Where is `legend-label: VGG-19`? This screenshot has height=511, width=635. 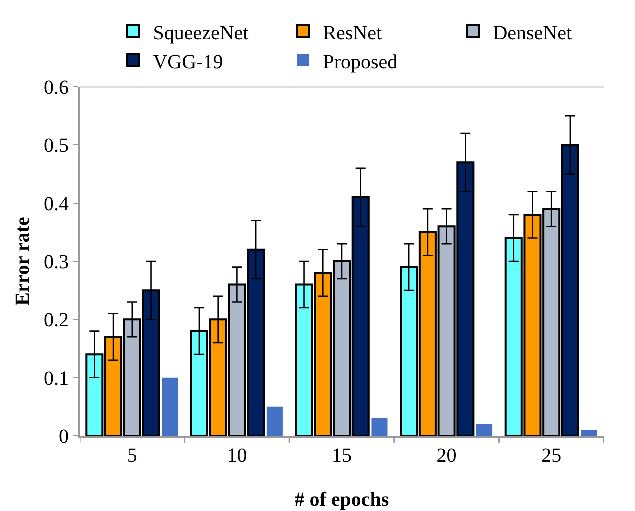 legend-label: VGG-19 is located at coordinates (188, 62).